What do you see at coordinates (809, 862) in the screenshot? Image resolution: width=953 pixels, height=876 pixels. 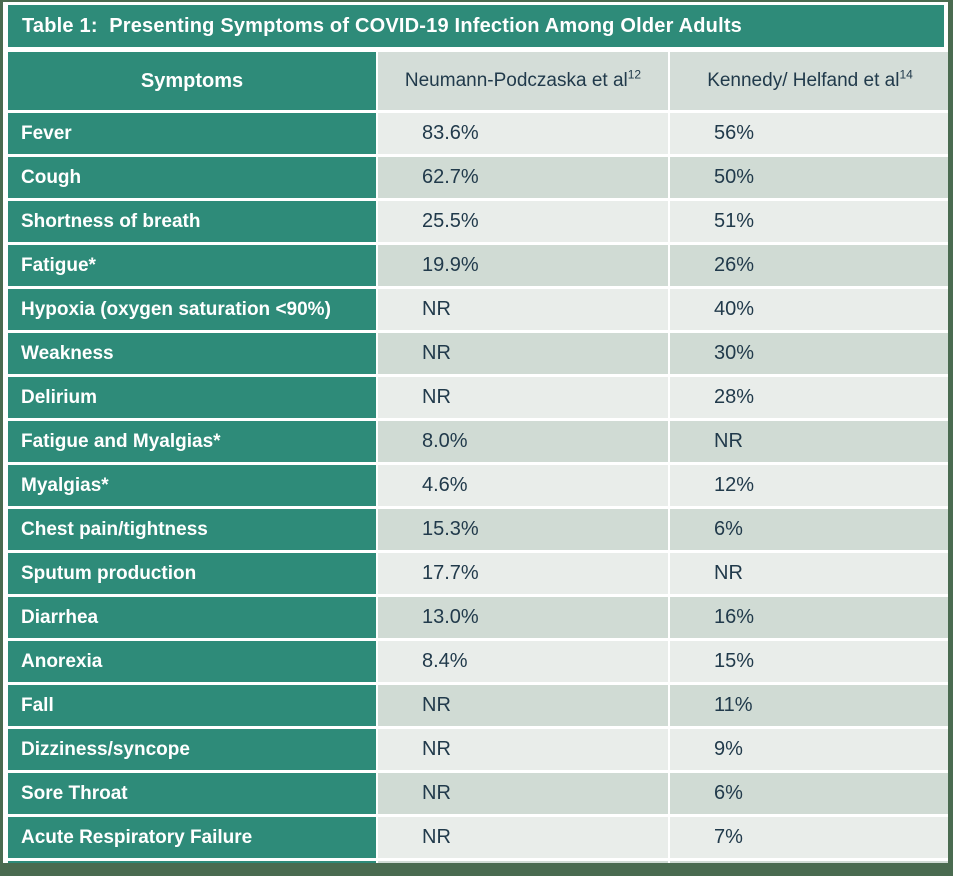 I see `kennedy-value-cell: 8%` at bounding box center [809, 862].